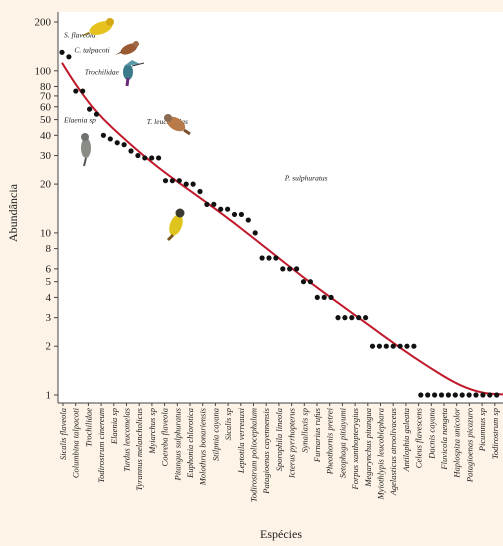 The width and height of the screenshot is (503, 546). Describe the element at coordinates (419, 437) in the screenshot. I see `x-tick-label: Celeus flavescens` at that location.